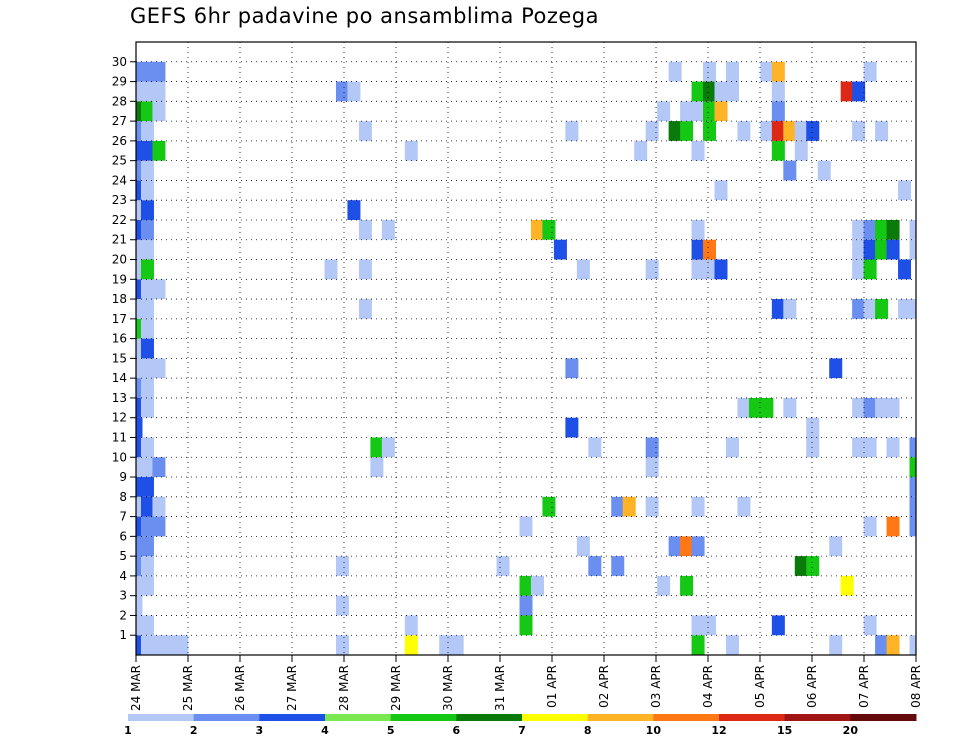 This screenshot has width=960, height=742. What do you see at coordinates (654, 730) in the screenshot?
I see `colorbar-label: 10` at bounding box center [654, 730].